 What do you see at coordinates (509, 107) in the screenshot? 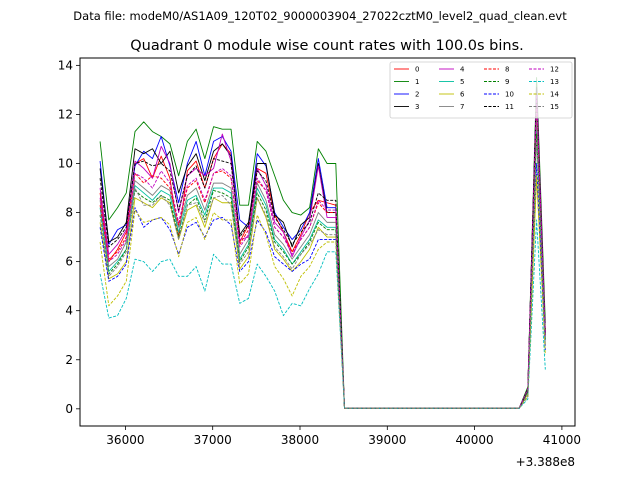
I see `legend-label-11: 11` at bounding box center [509, 107].